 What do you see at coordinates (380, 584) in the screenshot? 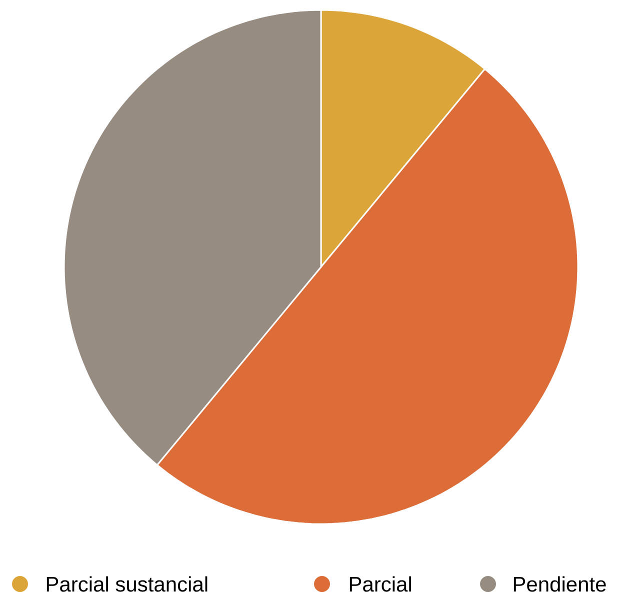
I see `legend-label: Parcial` at bounding box center [380, 584].